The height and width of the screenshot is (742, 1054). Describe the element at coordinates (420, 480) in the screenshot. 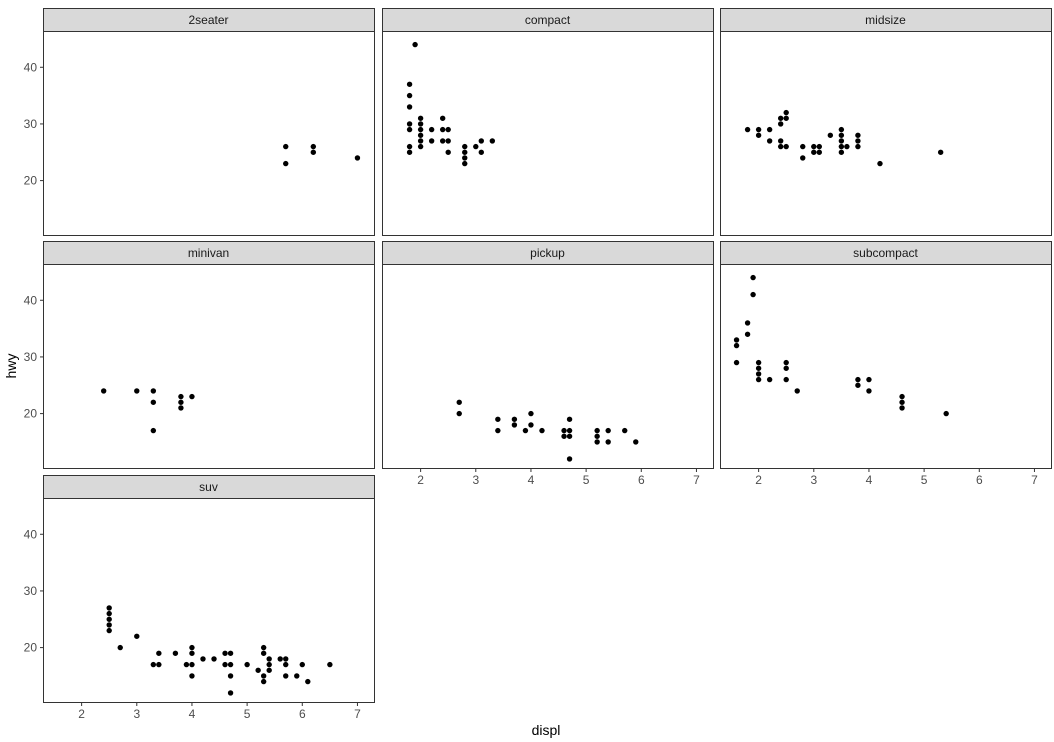

I see `x-tick-label: 2` at that location.